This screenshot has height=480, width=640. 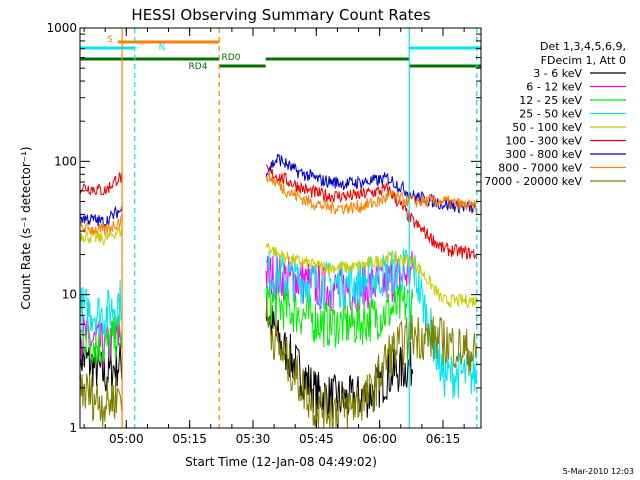 What do you see at coordinates (26, 227) in the screenshot?
I see `y-axis-label: Count Rate (s⁻¹ detector⁻¹)` at bounding box center [26, 227].